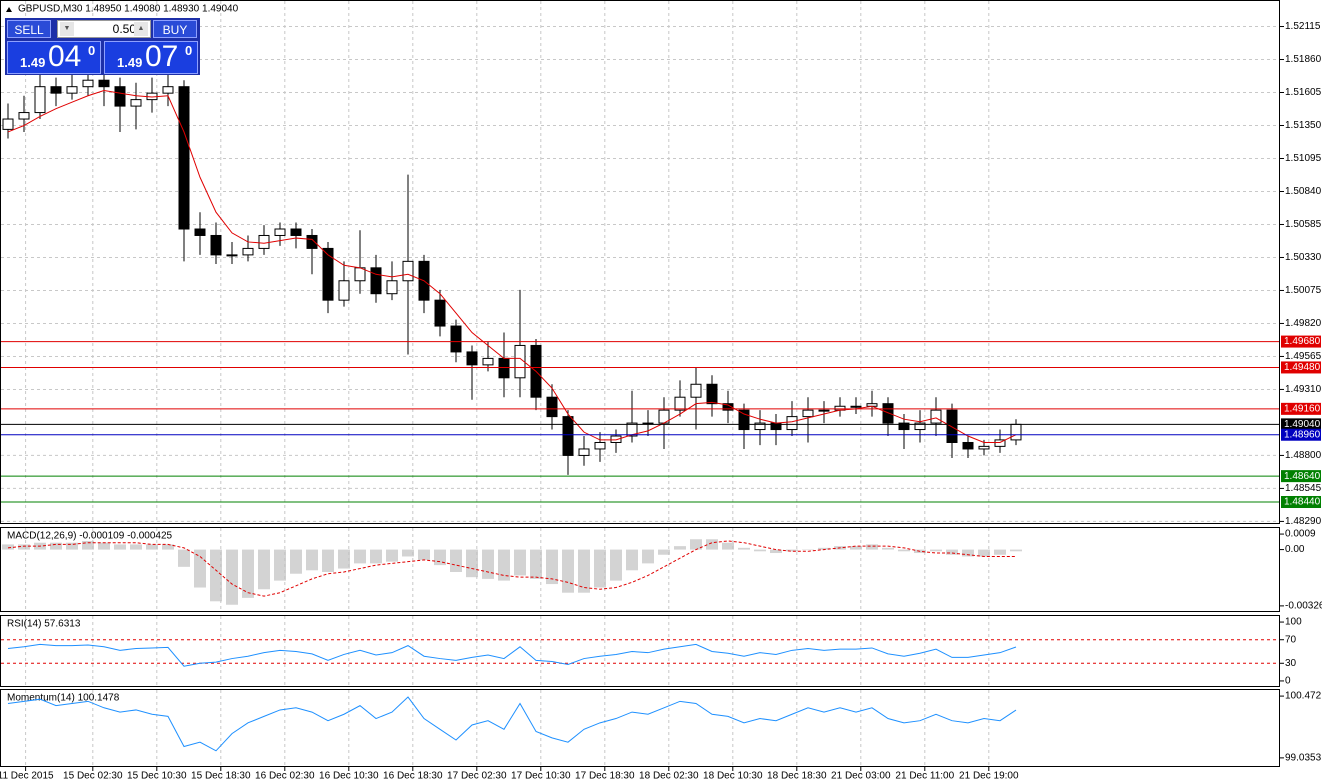 This screenshot has width=1322, height=784. Describe the element at coordinates (124, 29) in the screenshot. I see `volume-value: 0.50` at that location.